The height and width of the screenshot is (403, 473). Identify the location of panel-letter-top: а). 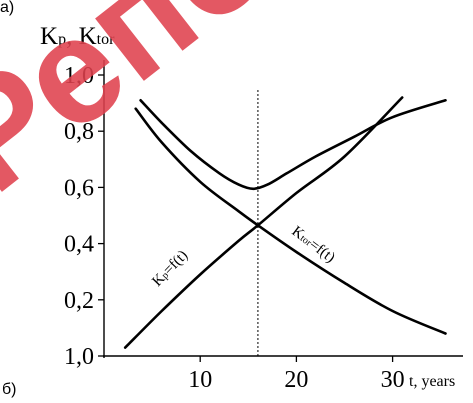
(7, 8).